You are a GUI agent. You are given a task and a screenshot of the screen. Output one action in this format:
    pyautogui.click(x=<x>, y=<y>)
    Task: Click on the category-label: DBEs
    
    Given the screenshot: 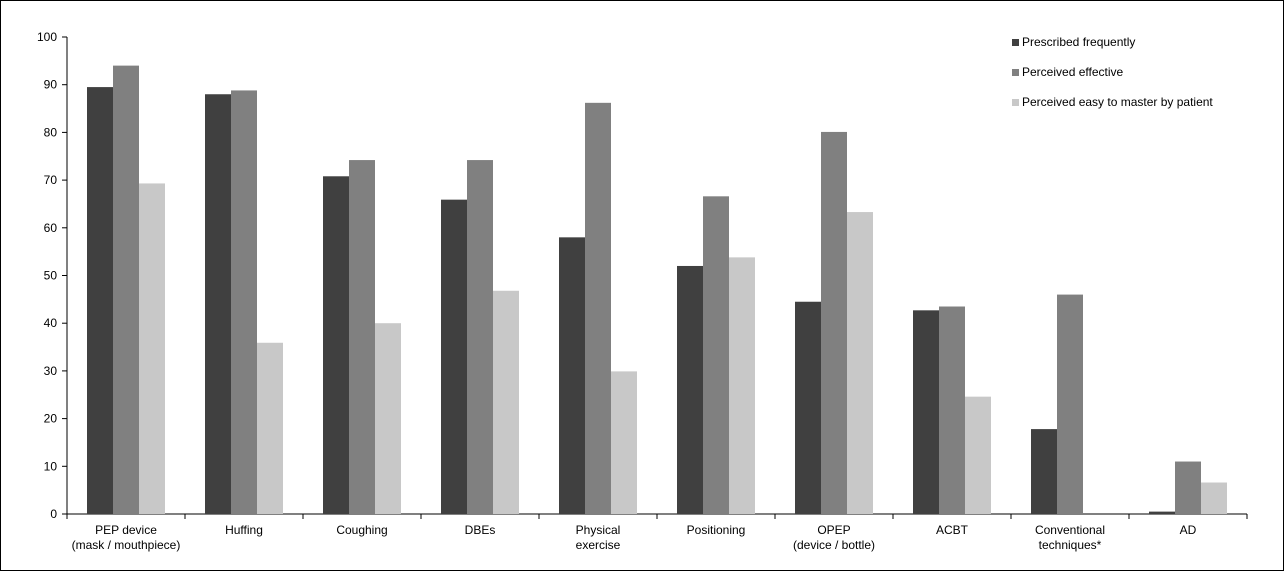 What is the action you would take?
    pyautogui.click(x=480, y=530)
    